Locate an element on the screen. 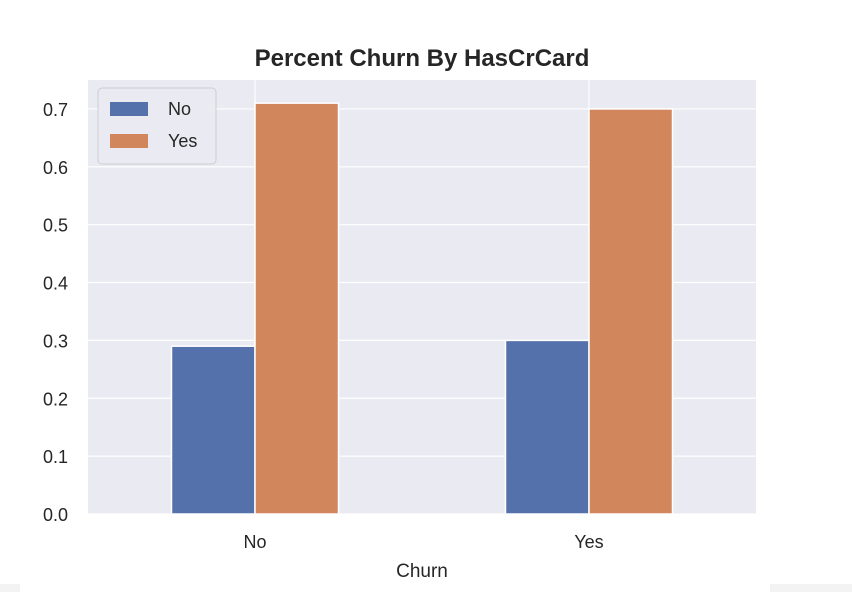  chart-title: Percent Churn By HasCrCard is located at coordinates (422, 58).